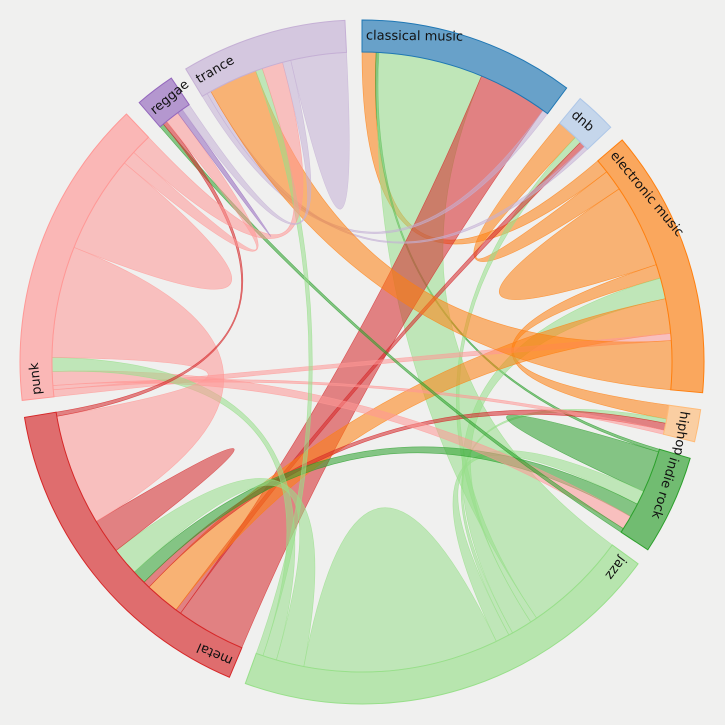  What do you see at coordinates (655, 499) in the screenshot?
I see `group-arc-indie-rock` at bounding box center [655, 499].